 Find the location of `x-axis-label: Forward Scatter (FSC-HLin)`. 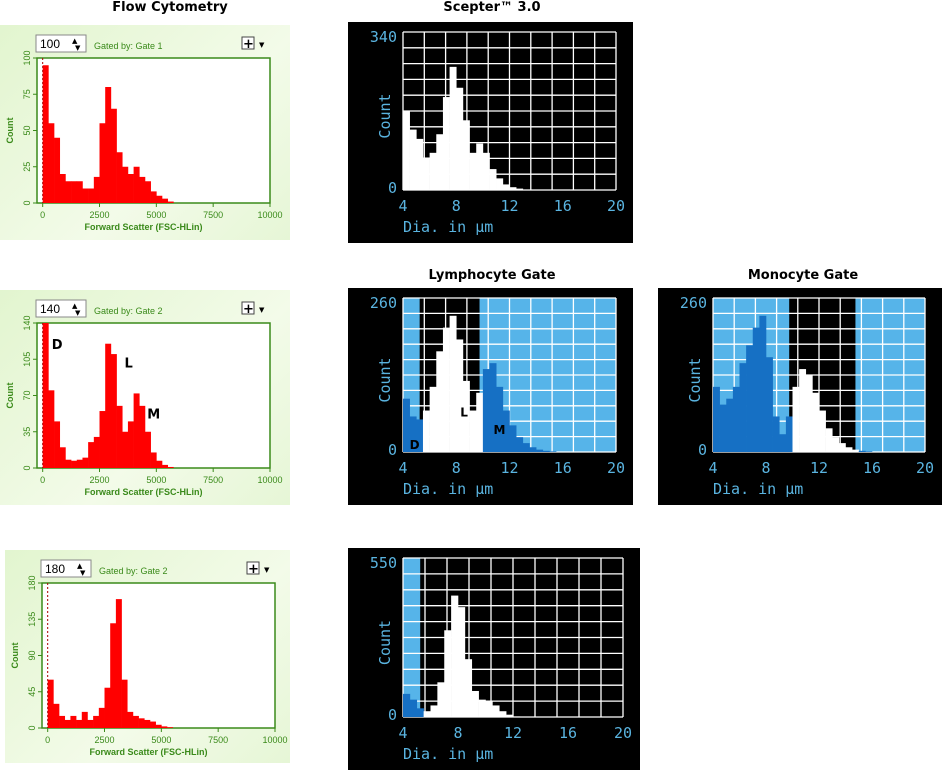

x-axis-label: Forward Scatter (FSC-HLin) is located at coordinates (148, 752).